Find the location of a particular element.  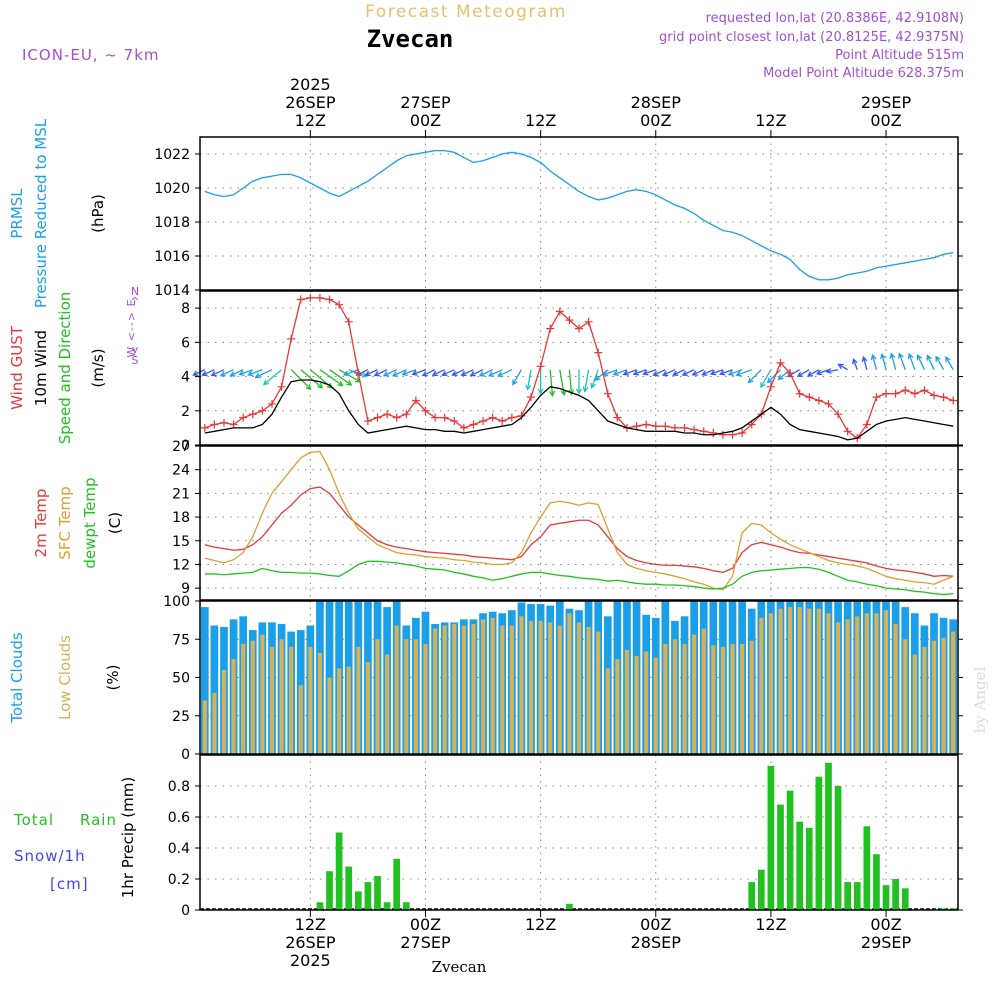

y-axis-label: (C) is located at coordinates (115, 523).